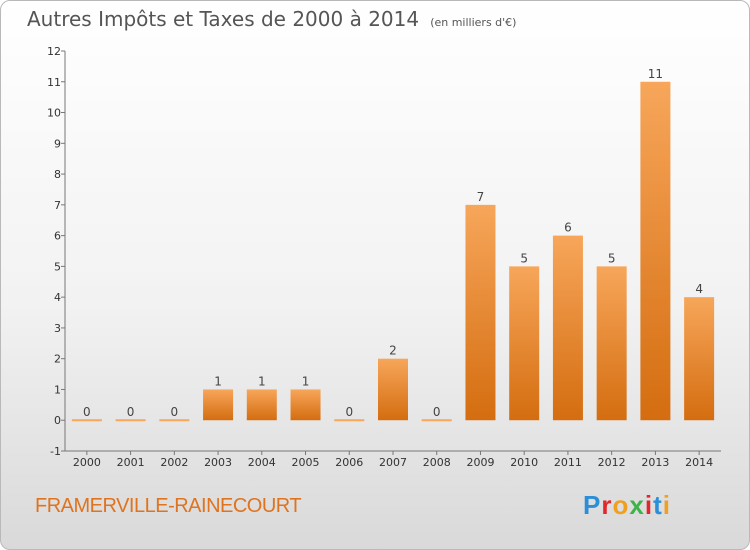  What do you see at coordinates (218, 462) in the screenshot?
I see `x-tick-label: 2003` at bounding box center [218, 462].